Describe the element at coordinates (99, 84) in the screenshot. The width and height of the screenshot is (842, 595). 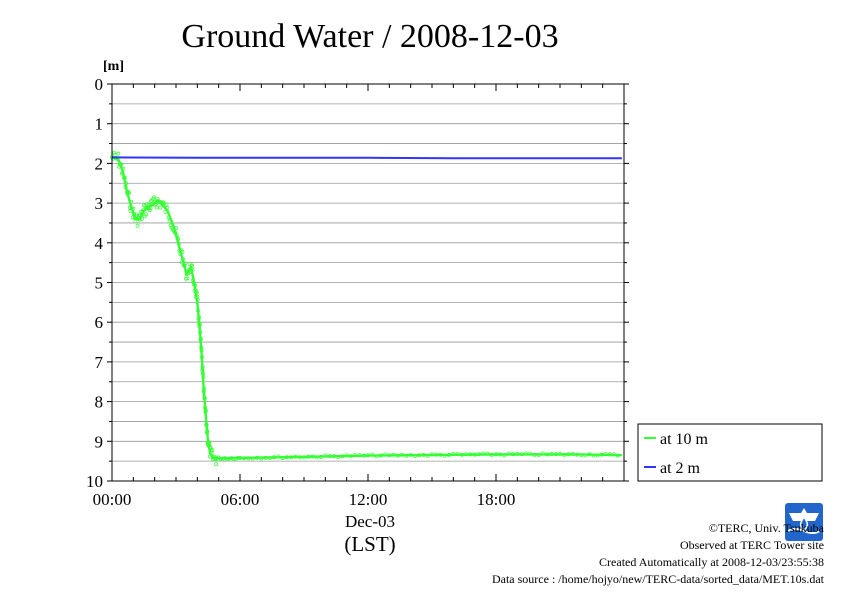
I see `y-tick-label: 0` at that location.